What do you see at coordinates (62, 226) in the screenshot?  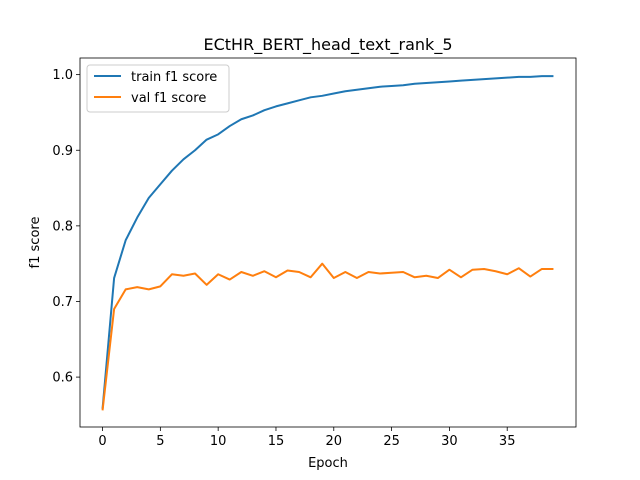 I see `y-tick-label: 0.8` at bounding box center [62, 226].